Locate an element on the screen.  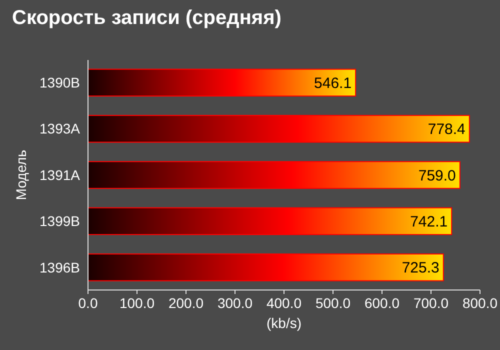
y-tick-label: 1399B is located at coordinates (60, 221).